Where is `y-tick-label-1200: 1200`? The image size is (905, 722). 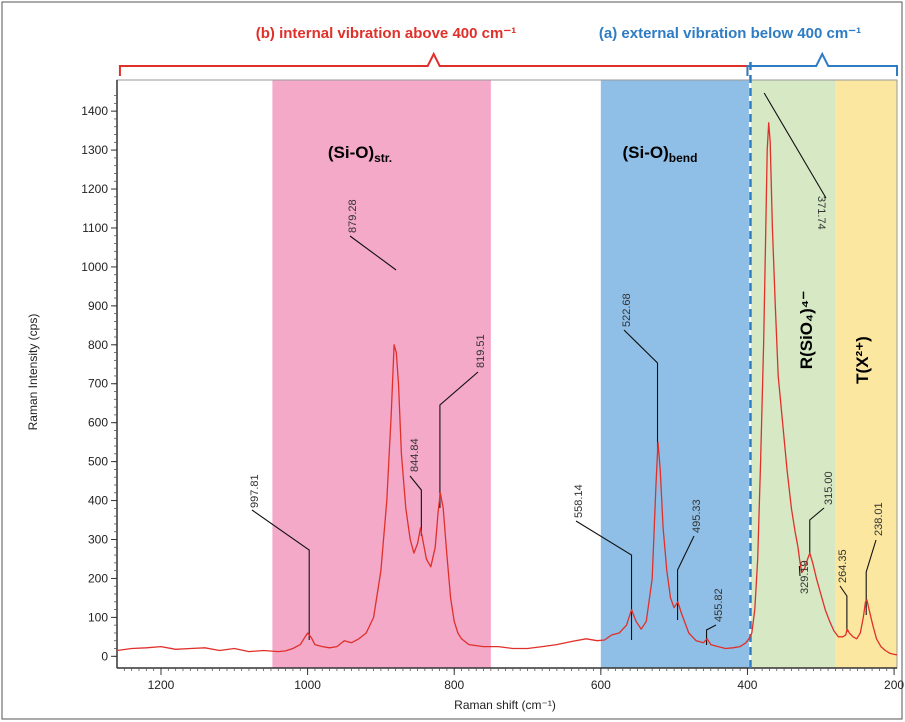
y-tick-label-1200: 1200 is located at coordinates (94, 189).